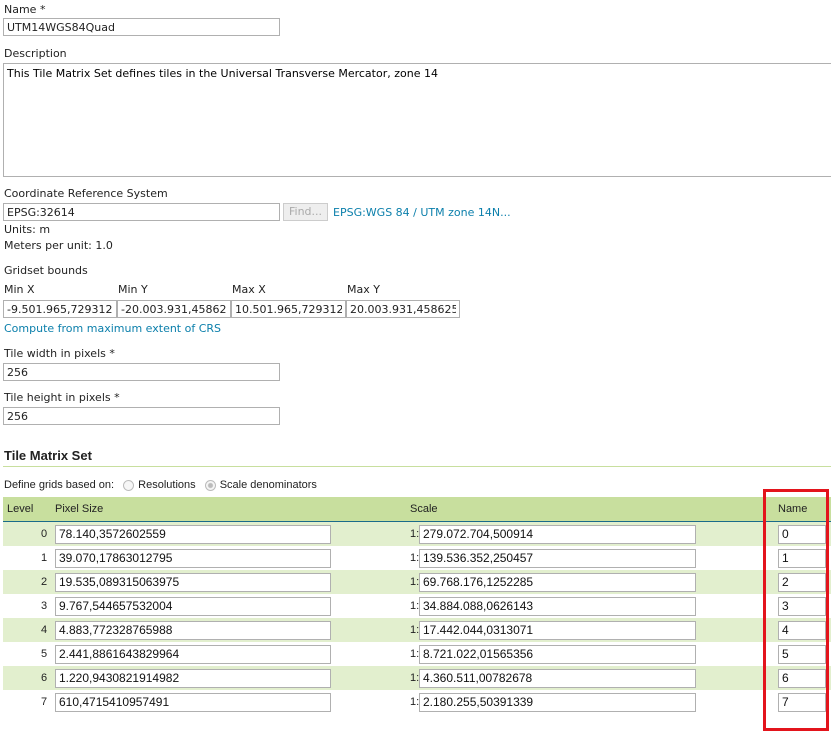  Describe the element at coordinates (25, 9) in the screenshot. I see `name-label: Name *` at that location.